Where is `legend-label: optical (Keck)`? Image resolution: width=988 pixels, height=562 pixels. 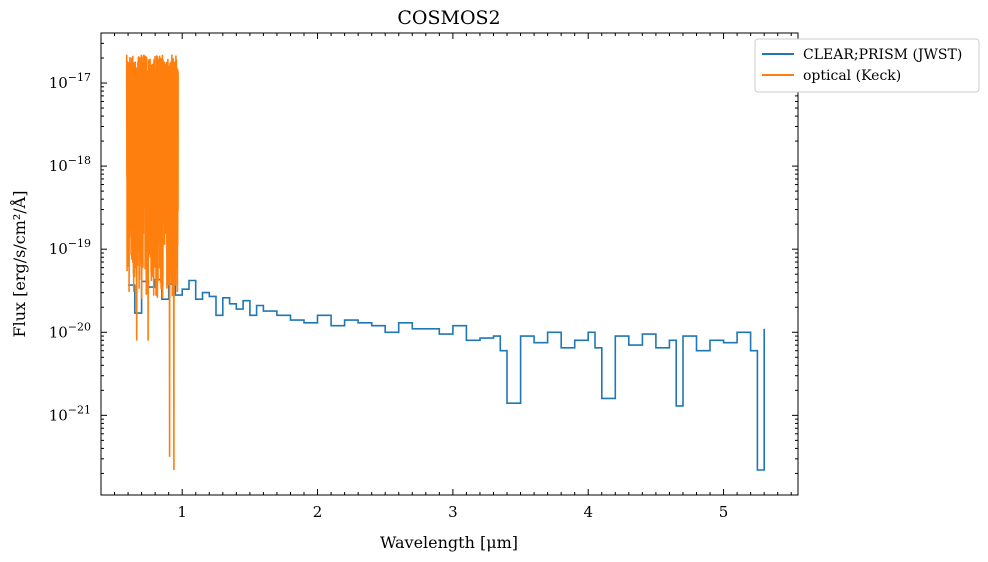
legend-label: optical (Keck) is located at coordinates (852, 76).